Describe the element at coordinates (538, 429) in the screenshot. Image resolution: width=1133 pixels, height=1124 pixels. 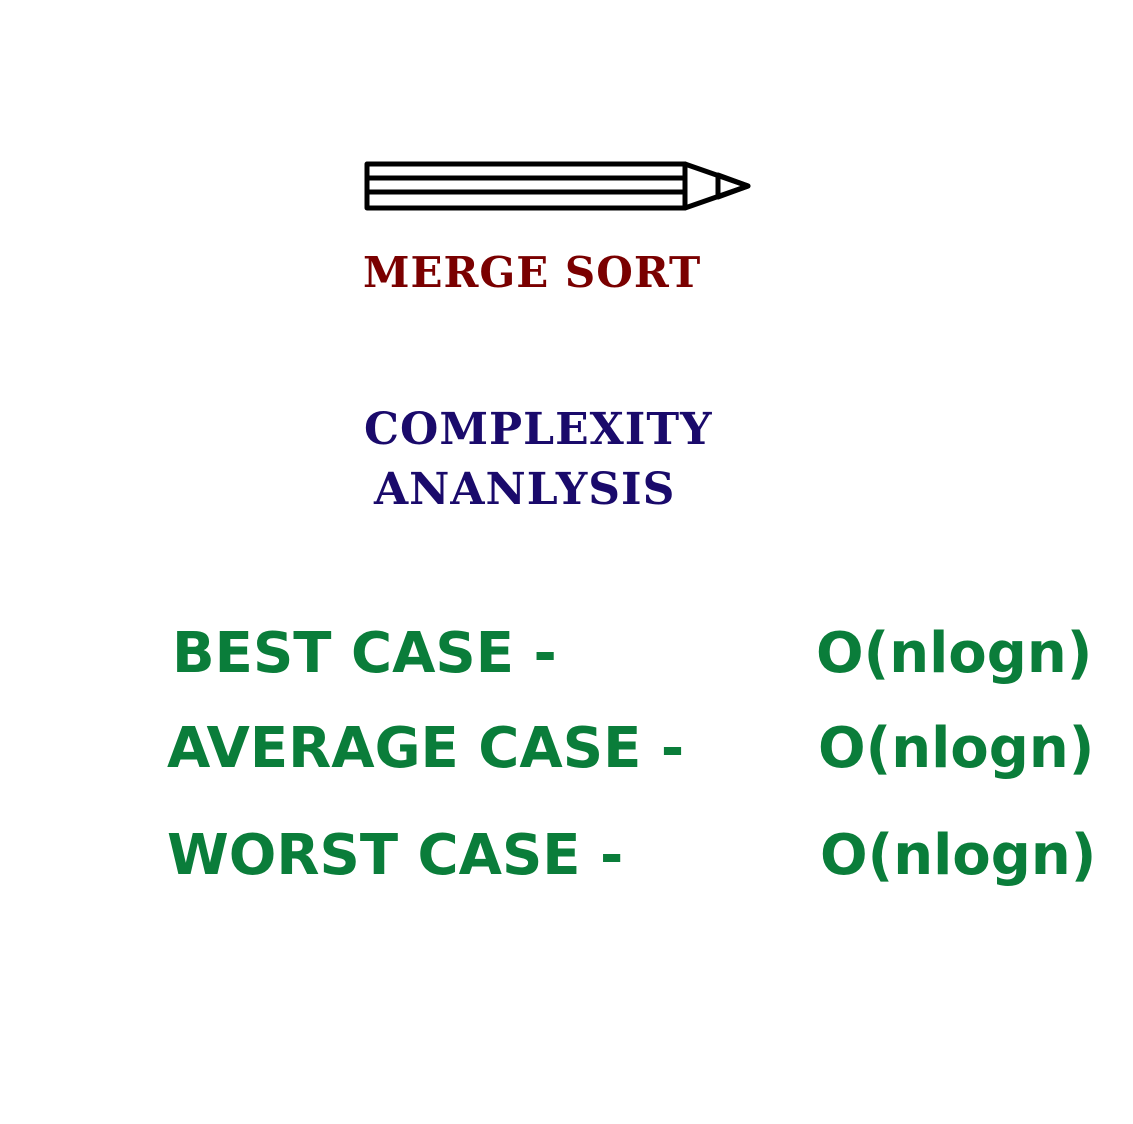
I see `subtitle-line-1: COMPLEXITY` at that location.